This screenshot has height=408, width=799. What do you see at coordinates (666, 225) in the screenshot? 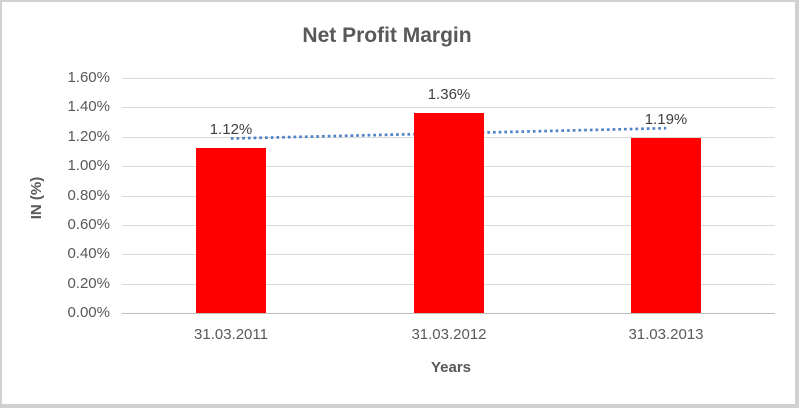
I see `bar-31.03.2013` at bounding box center [666, 225].